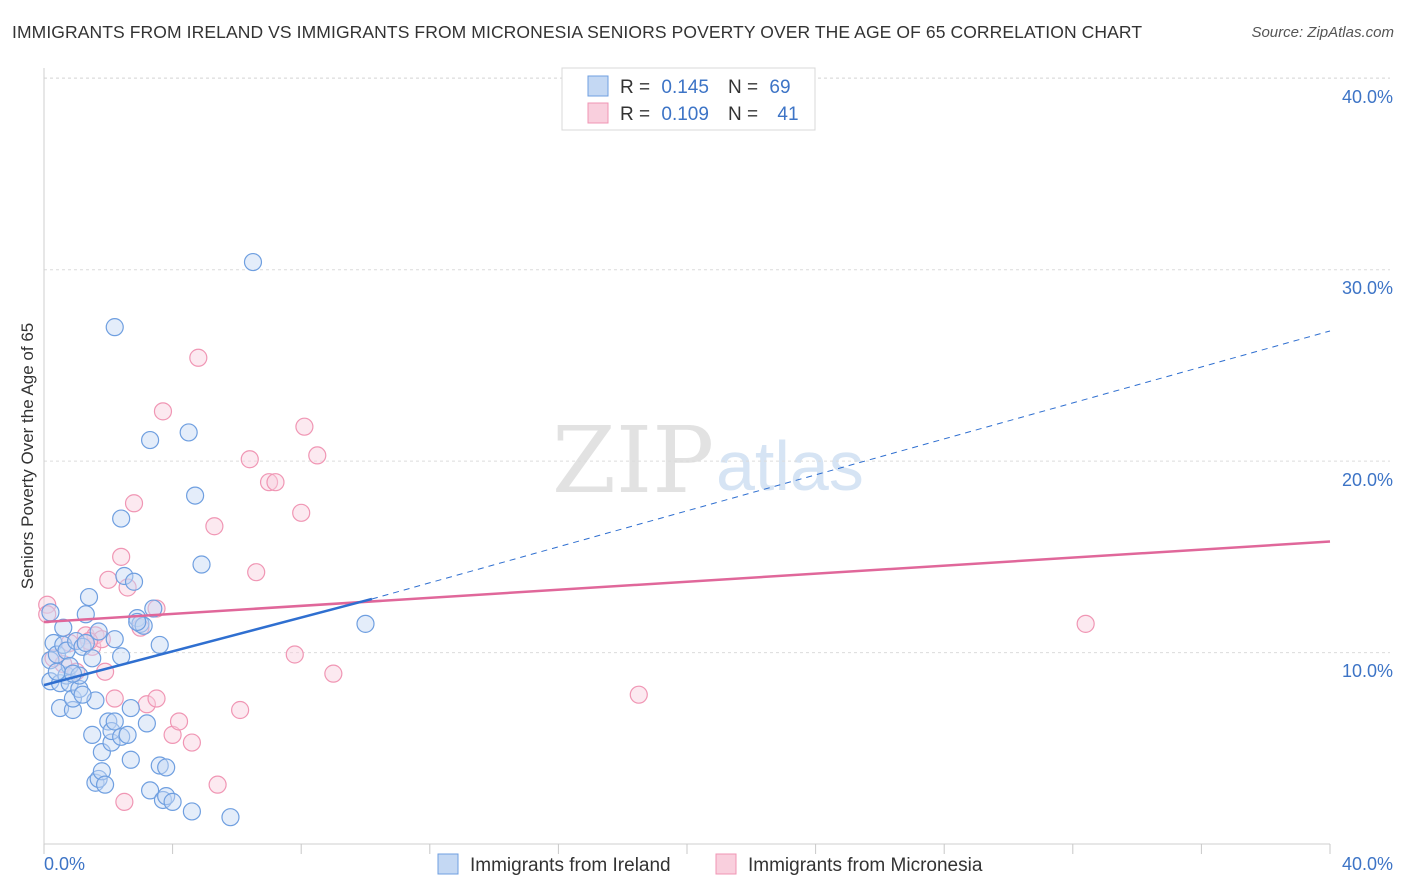 Image resolution: width=1406 pixels, height=892 pixels. Describe the element at coordinates (685, 114) in the screenshot. I see `legend-r-value-micronesia: 0.109` at that location.